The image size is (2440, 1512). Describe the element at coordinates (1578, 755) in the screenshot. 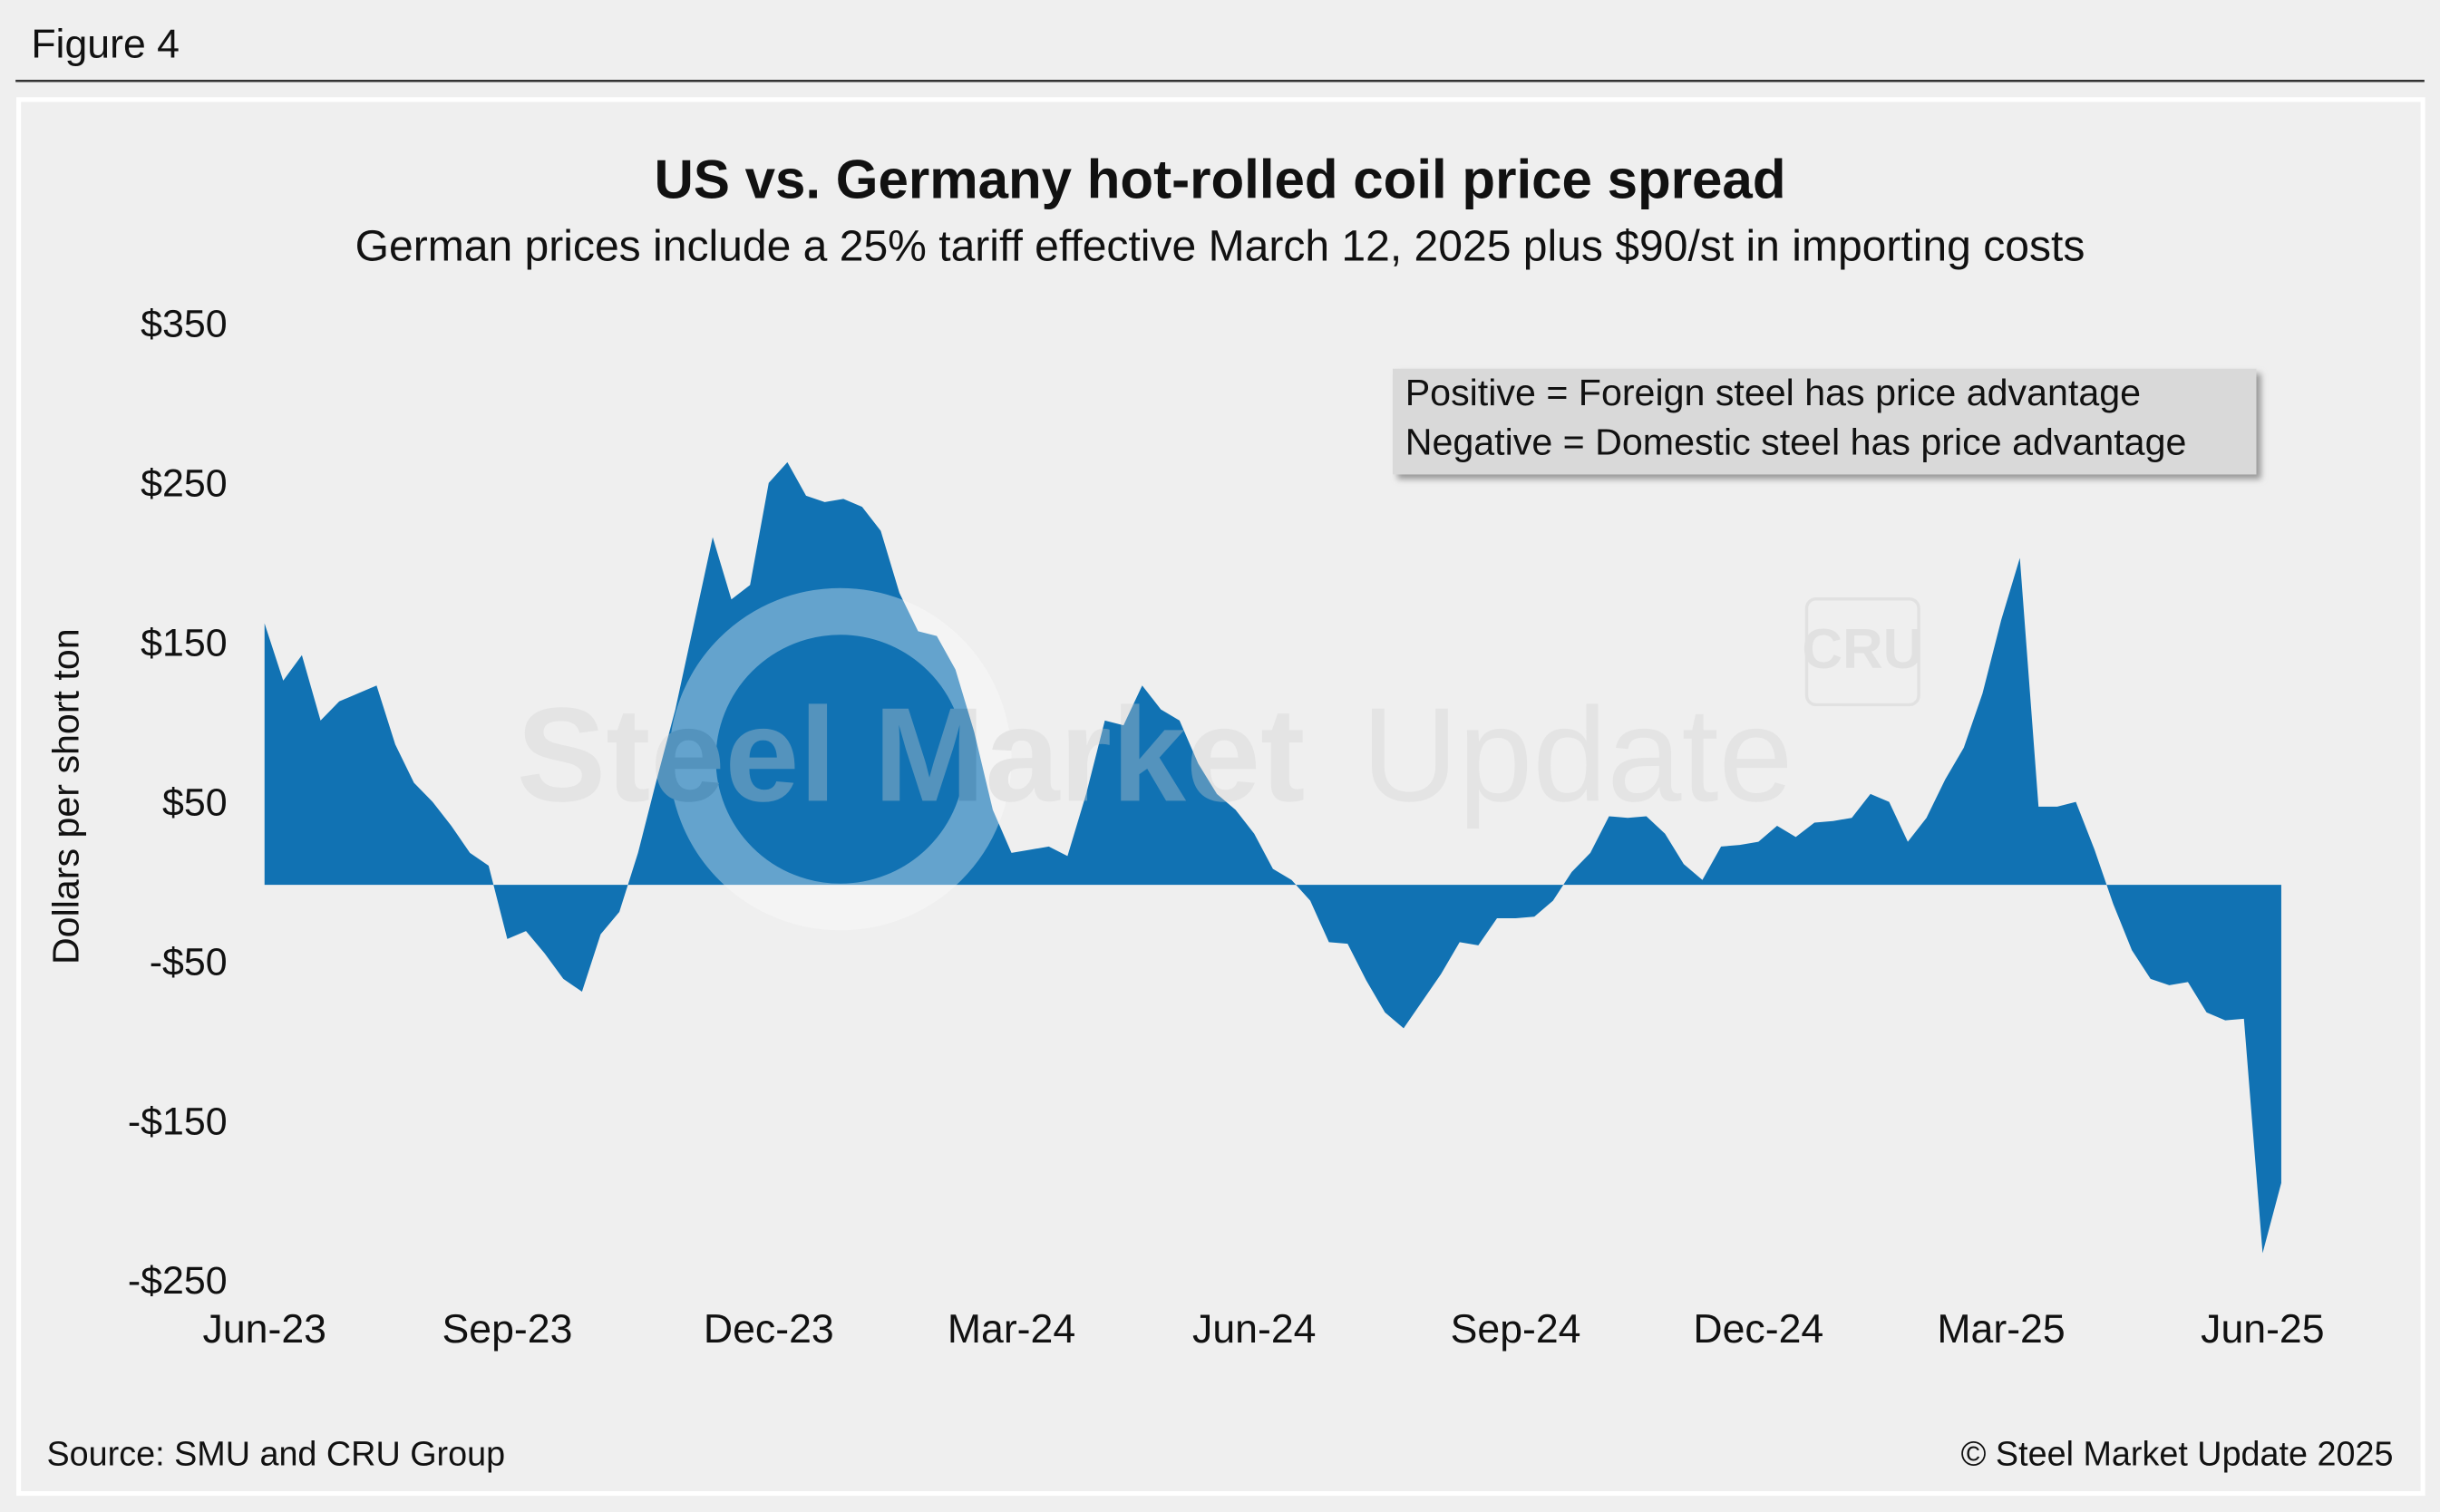

I see `watermark-brand-light: Update` at that location.